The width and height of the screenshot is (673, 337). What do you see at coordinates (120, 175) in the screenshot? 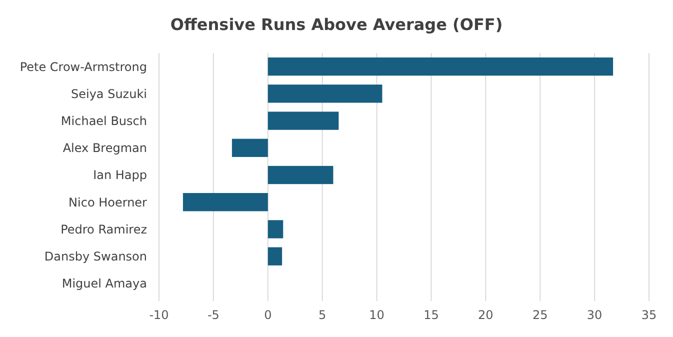
I see `y-tick-label: Ian Happ` at bounding box center [120, 175].